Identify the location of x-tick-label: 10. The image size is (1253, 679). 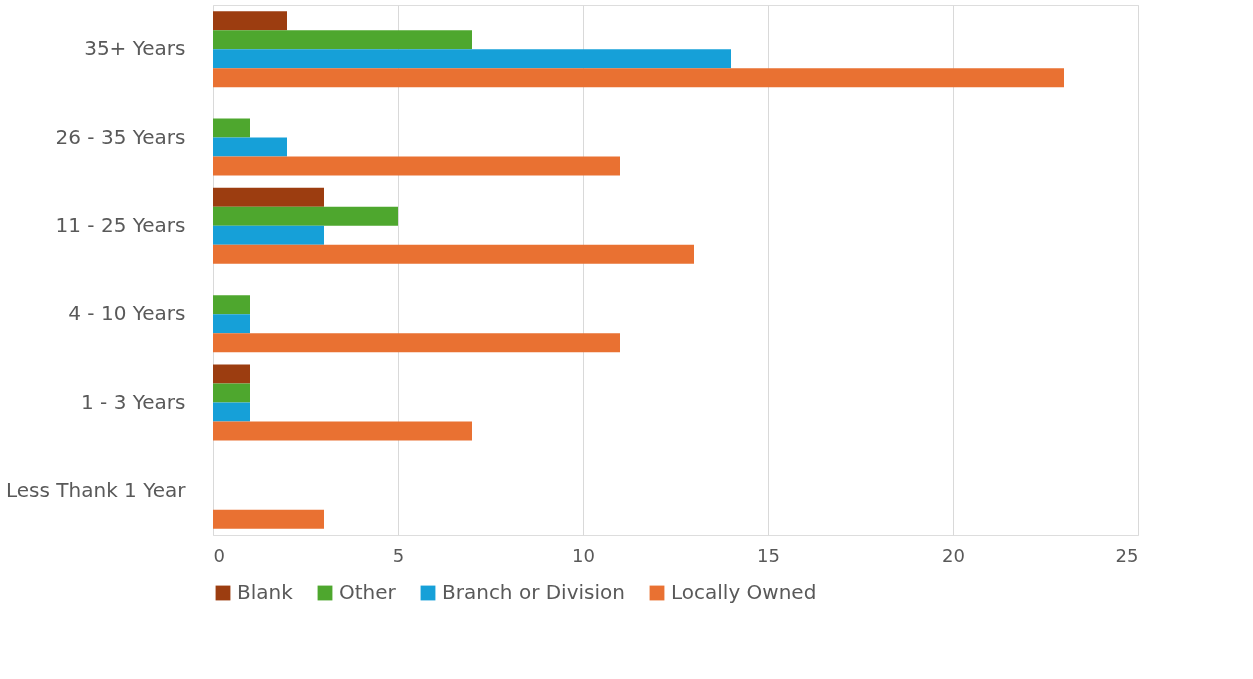
(583, 555).